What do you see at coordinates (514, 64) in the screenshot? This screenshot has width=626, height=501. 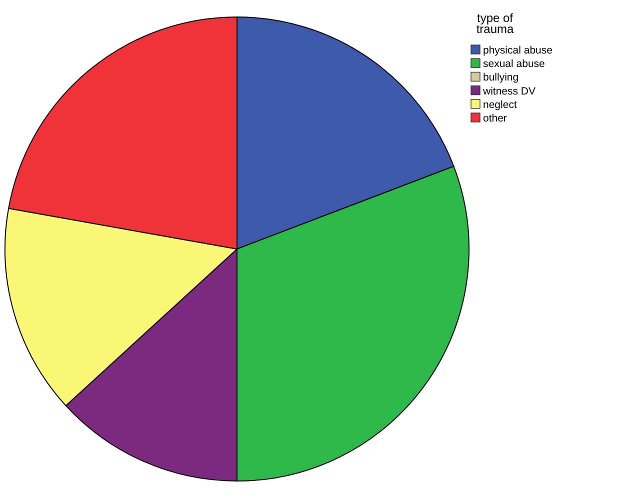 I see `legend-label: sexual abuse` at bounding box center [514, 64].